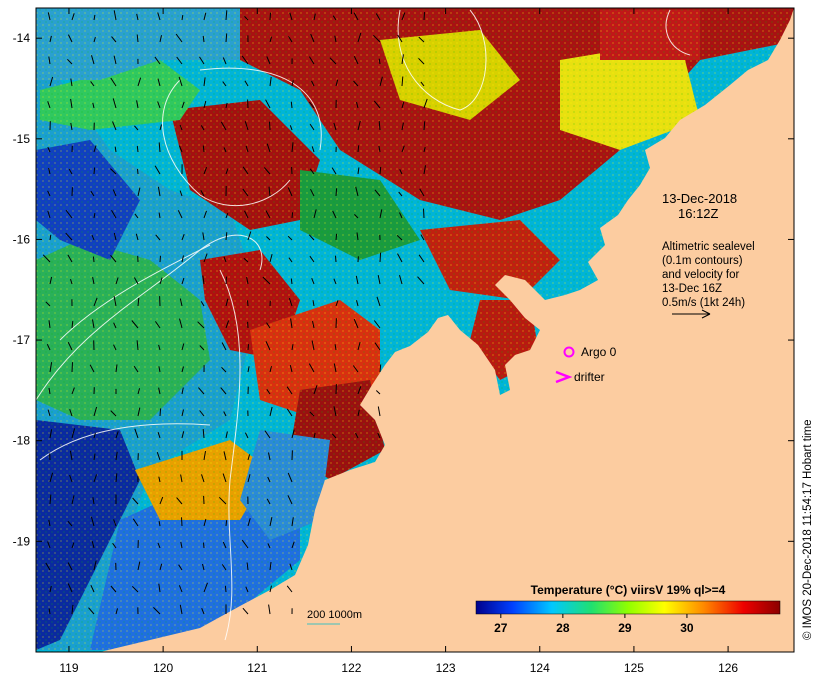 The height and width of the screenshot is (685, 820). What do you see at coordinates (599, 352) in the screenshot?
I see `argo-label: Argo 0` at bounding box center [599, 352].